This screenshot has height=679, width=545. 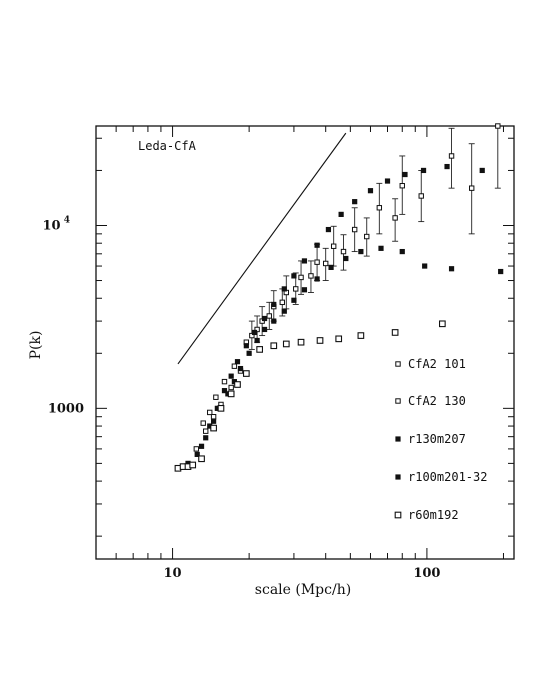 What do you see at coordinates (57, 224) in the screenshot?
I see `y-tick-label: 10 4` at bounding box center [57, 224].